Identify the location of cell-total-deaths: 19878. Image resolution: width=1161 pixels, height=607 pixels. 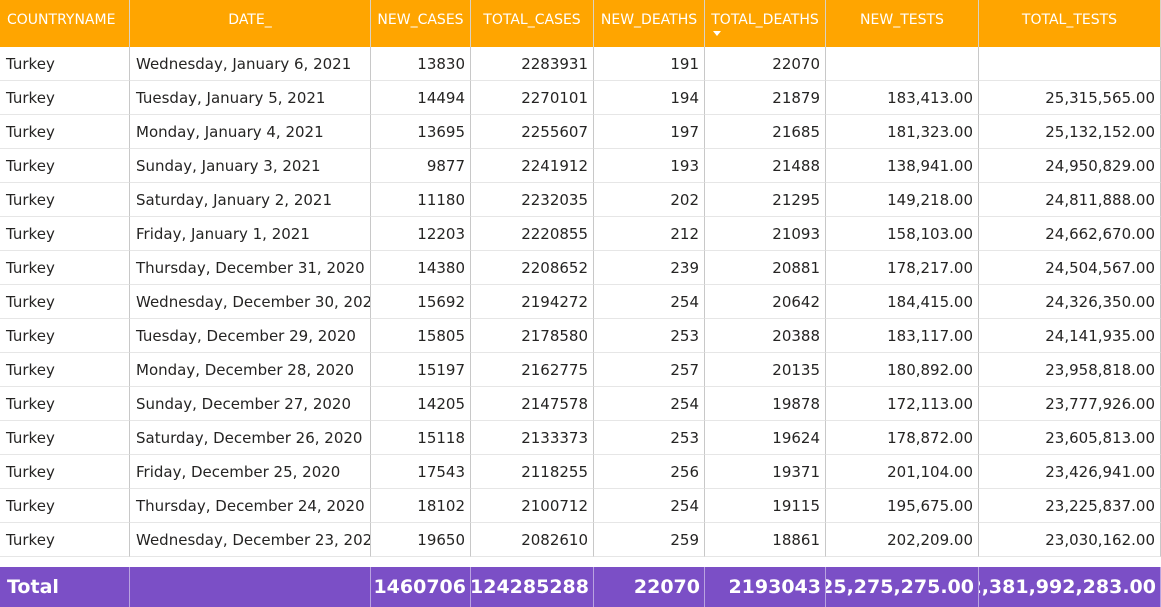
(765, 404).